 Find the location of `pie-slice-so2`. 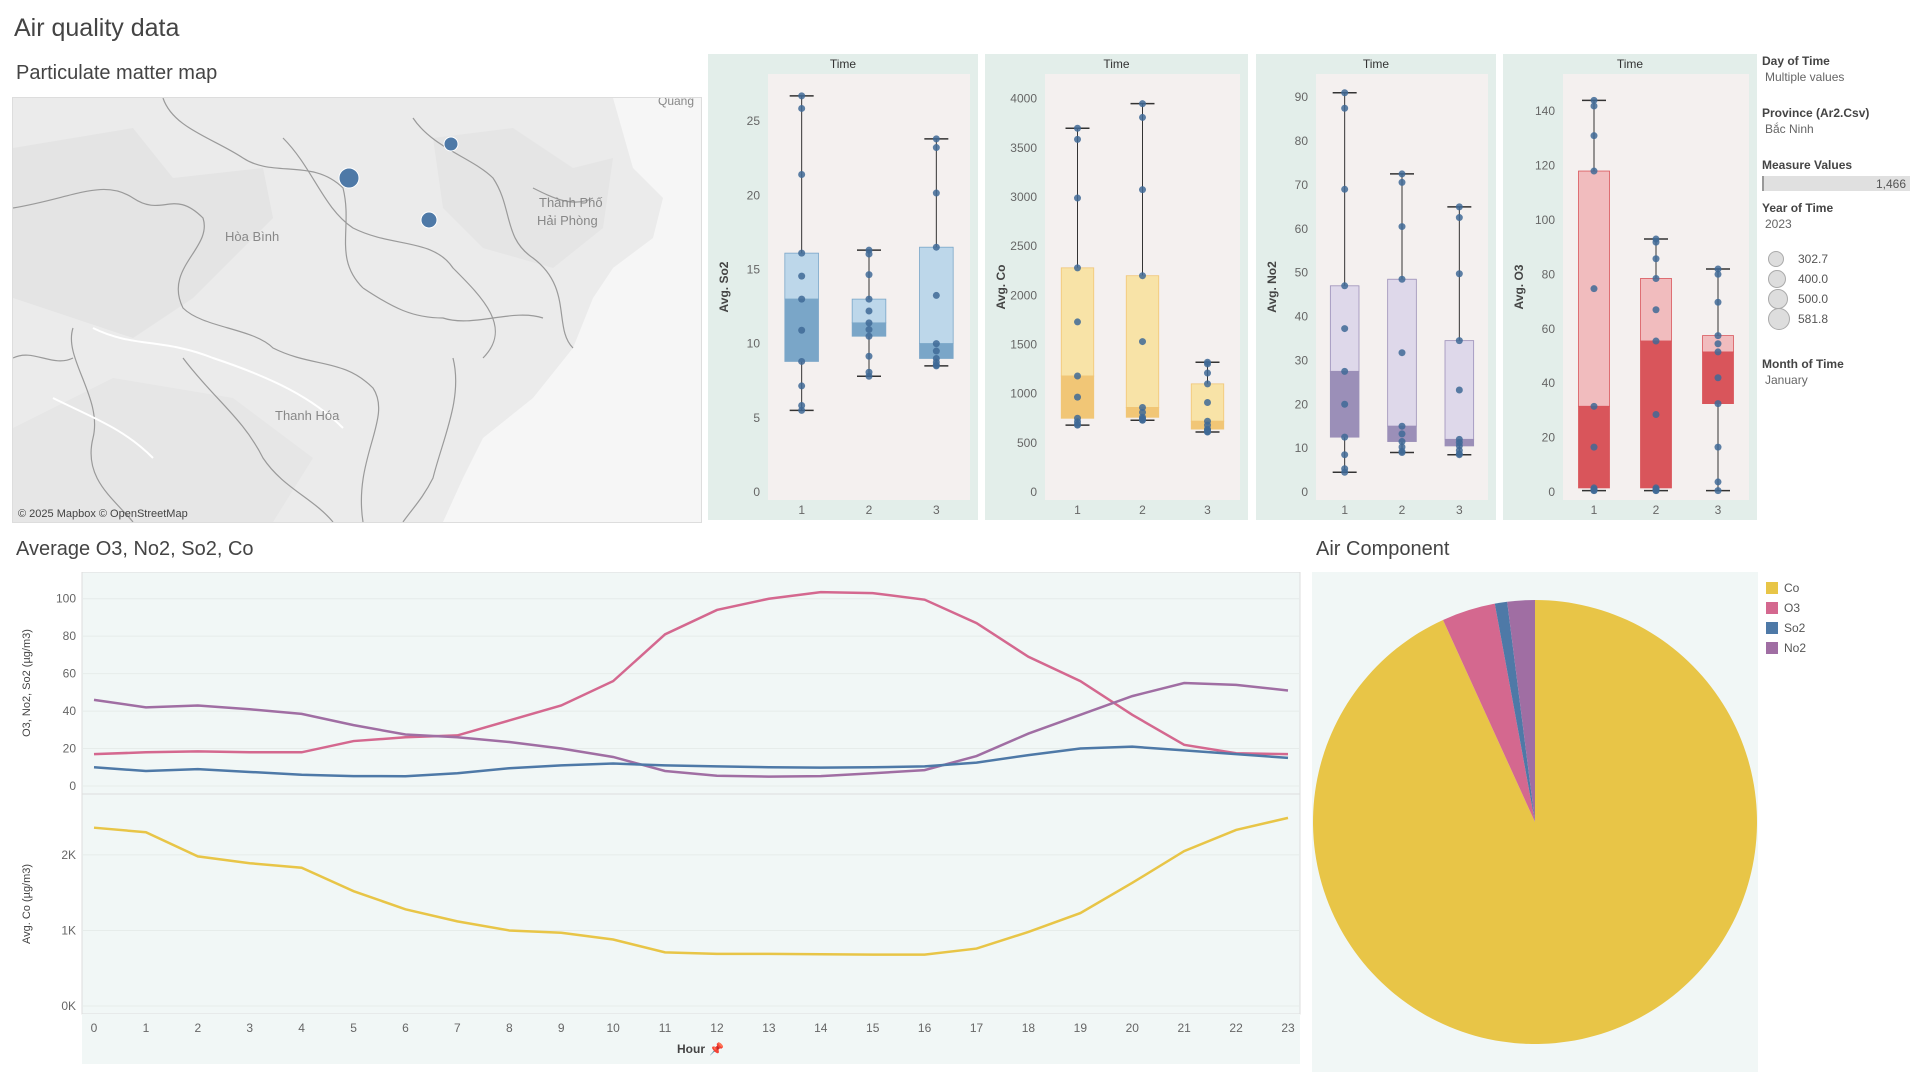

pie-slice-so2 is located at coordinates (1514, 711).